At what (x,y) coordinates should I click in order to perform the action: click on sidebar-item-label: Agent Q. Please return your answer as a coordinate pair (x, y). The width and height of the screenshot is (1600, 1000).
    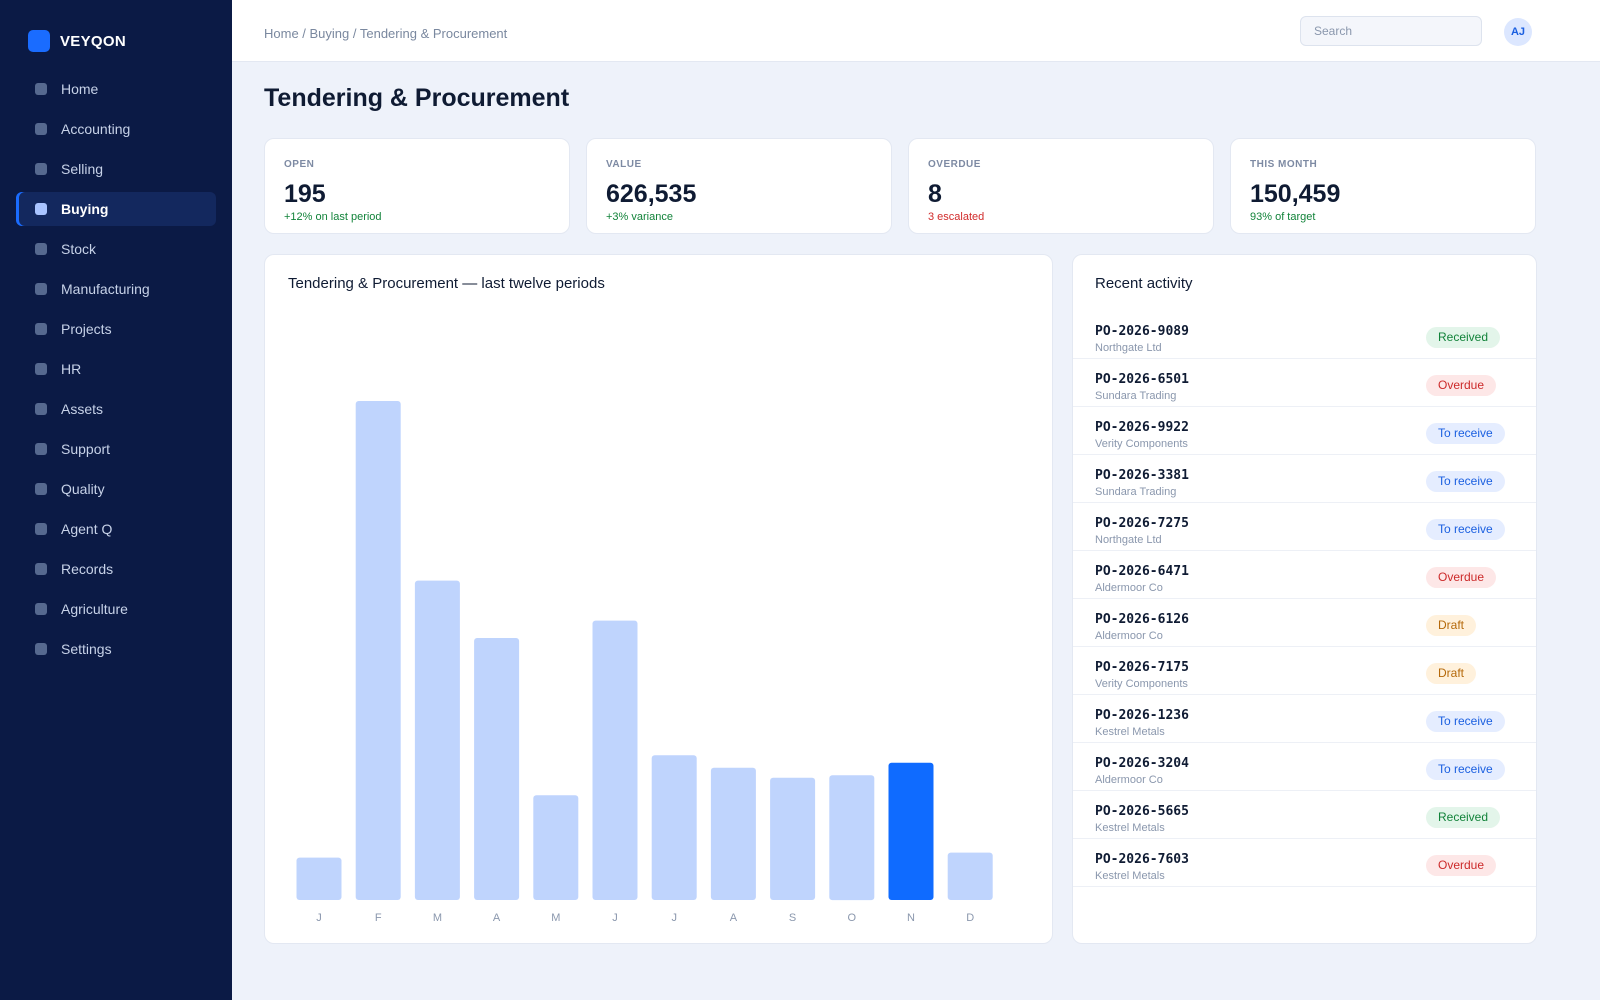
    Looking at the image, I should click on (87, 529).